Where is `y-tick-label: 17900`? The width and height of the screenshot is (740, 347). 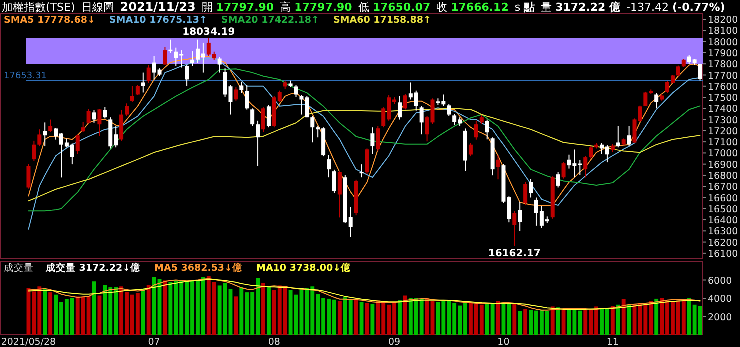
y-tick-label: 17900 is located at coordinates (723, 54).